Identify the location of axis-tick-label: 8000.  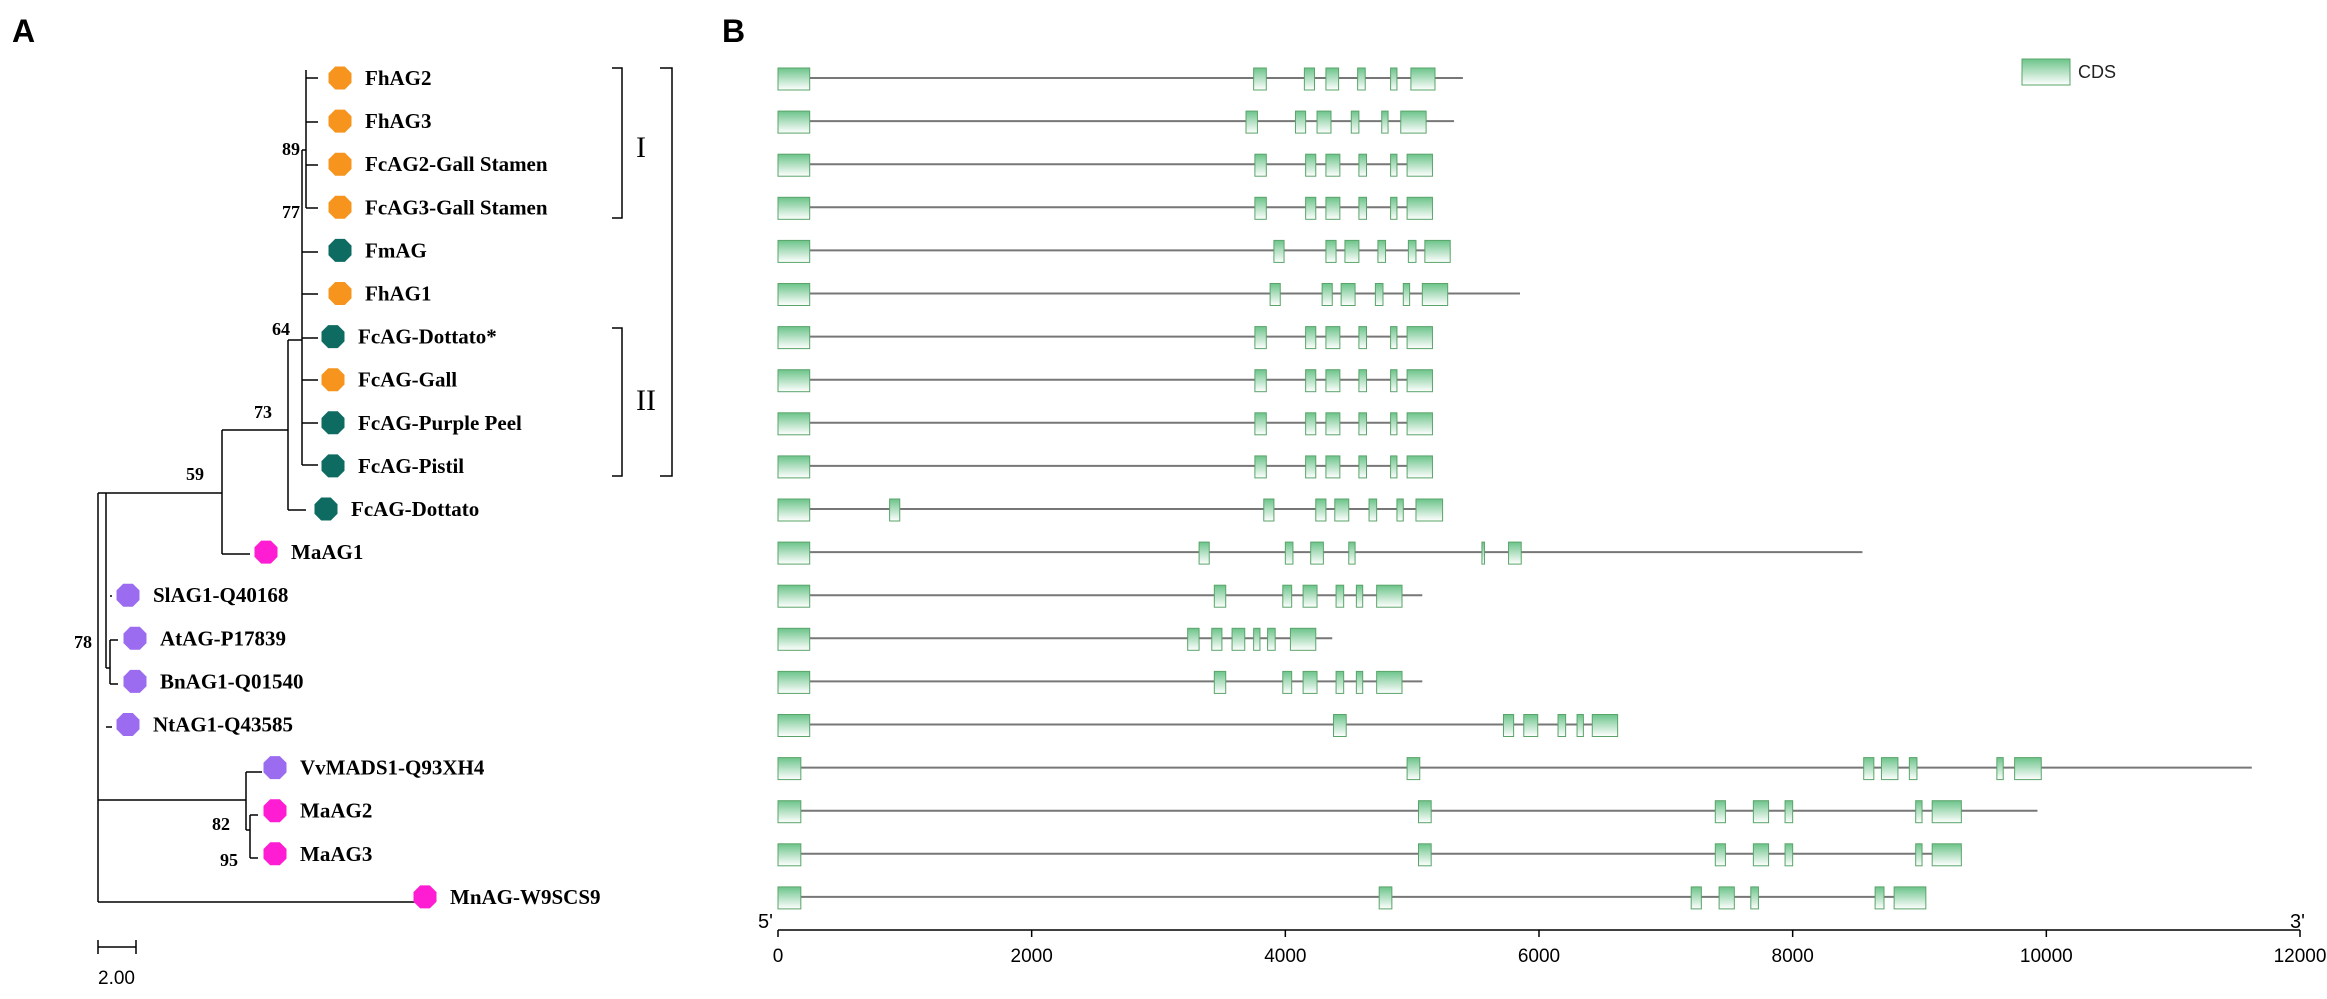
(1793, 956).